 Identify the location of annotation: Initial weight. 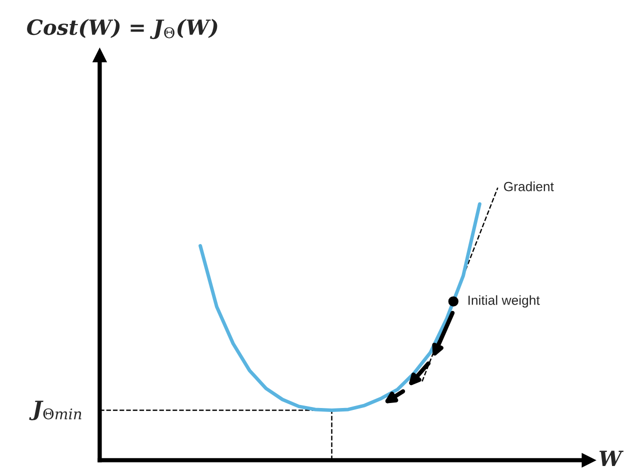
(504, 301).